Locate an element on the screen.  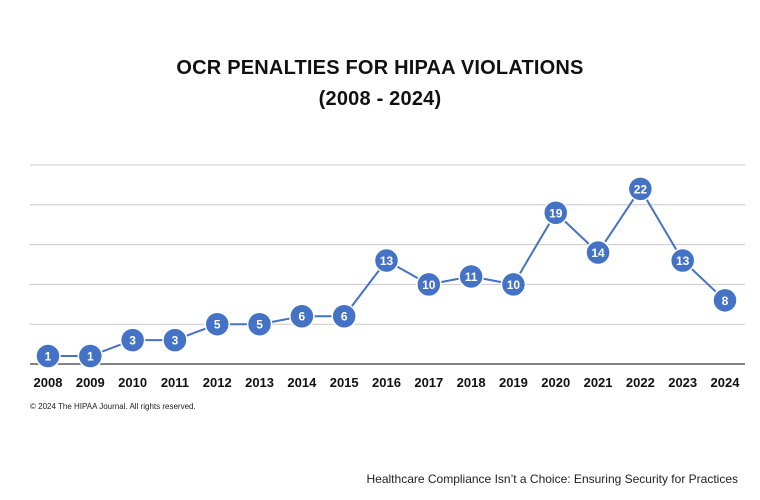
x-tick-label: 2020 is located at coordinates (555, 382).